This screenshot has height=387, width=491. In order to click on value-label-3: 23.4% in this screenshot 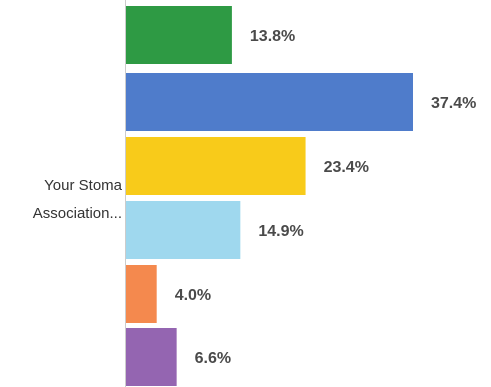, I will do `click(346, 167)`.